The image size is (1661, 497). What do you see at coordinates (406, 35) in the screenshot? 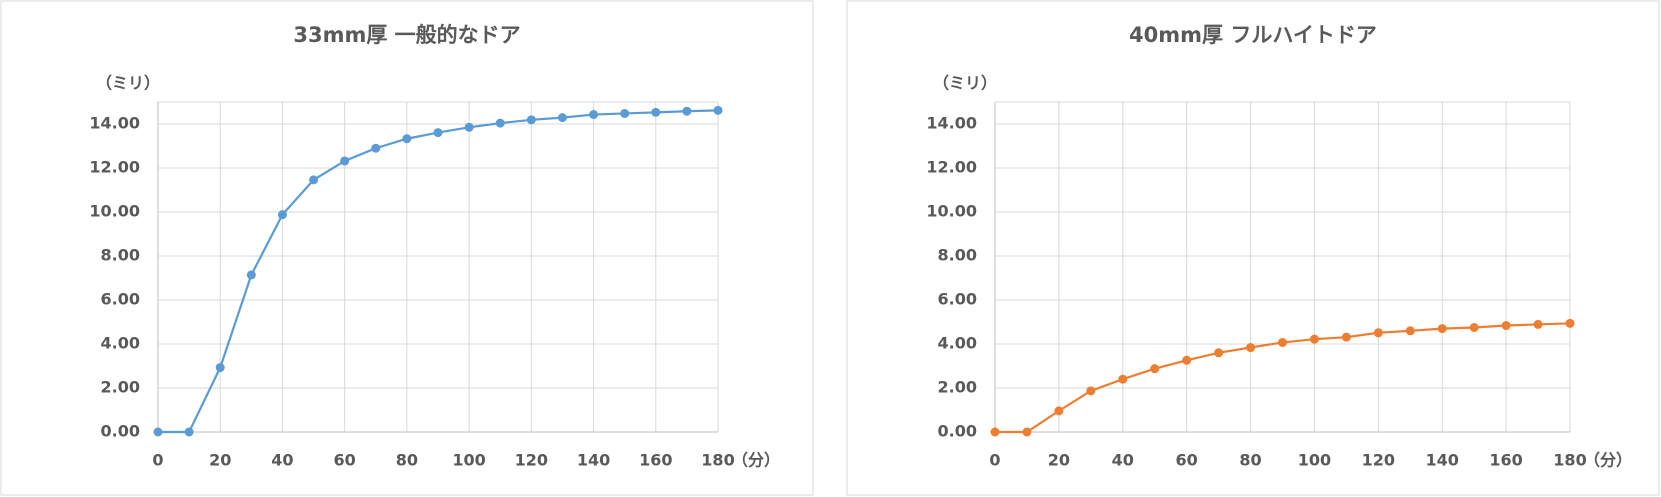
I see `chart-title: 33mm厚 一般的なドア` at bounding box center [406, 35].